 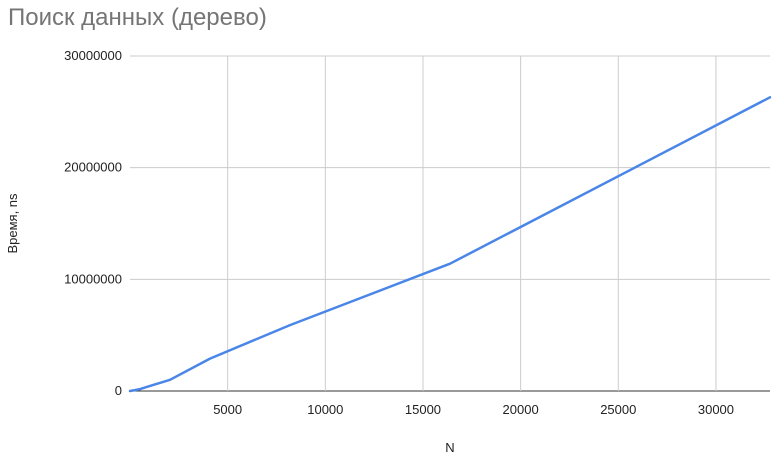 I want to click on x-tick-label: 20000, so click(x=521, y=409).